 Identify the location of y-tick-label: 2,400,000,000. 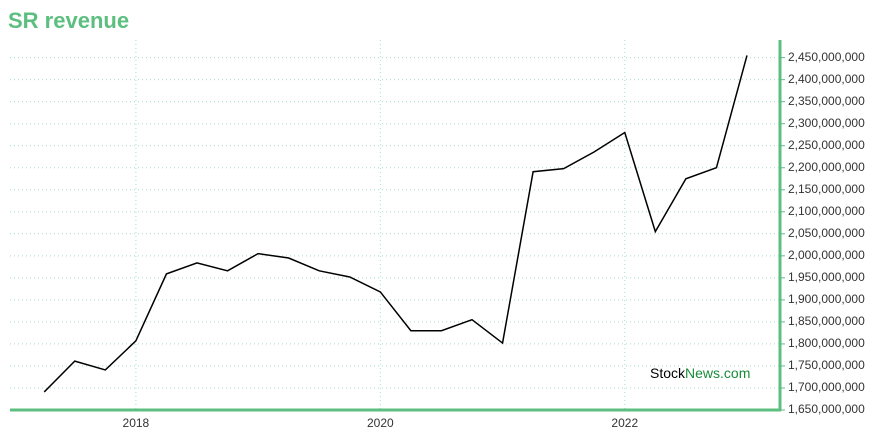
(826, 79).